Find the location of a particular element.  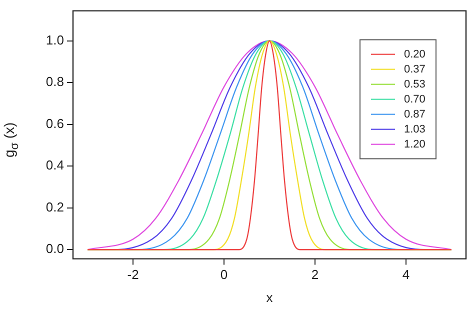

legend-label: 0.87 is located at coordinates (415, 114).